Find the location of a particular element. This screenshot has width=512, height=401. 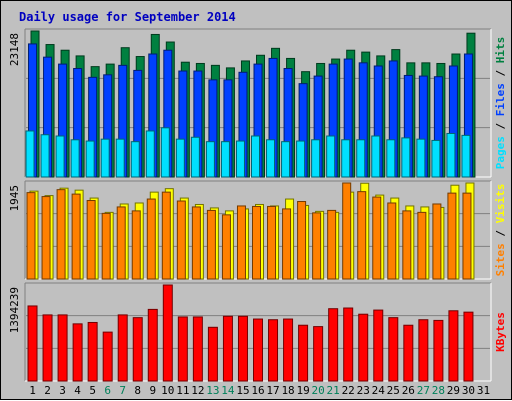

day-label-5: 5 is located at coordinates (92, 390).